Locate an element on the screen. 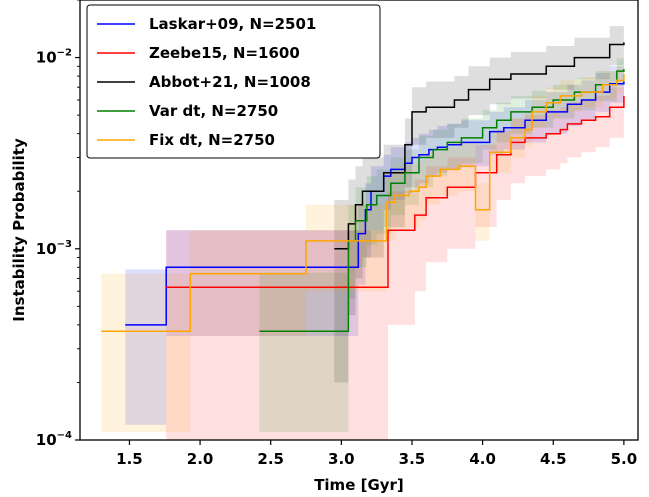 The height and width of the screenshot is (497, 649). x-tick-label: 3.5 is located at coordinates (412, 459).